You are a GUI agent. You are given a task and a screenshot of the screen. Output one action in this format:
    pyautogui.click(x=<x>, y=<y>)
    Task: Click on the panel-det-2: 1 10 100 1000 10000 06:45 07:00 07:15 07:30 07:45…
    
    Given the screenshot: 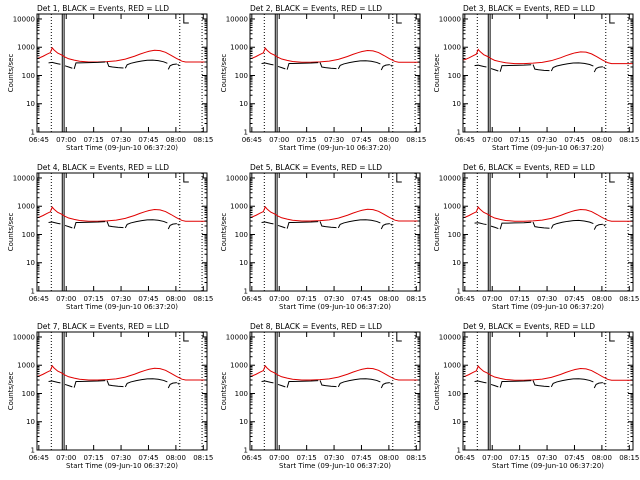 What is the action you would take?
    pyautogui.click(x=323, y=78)
    